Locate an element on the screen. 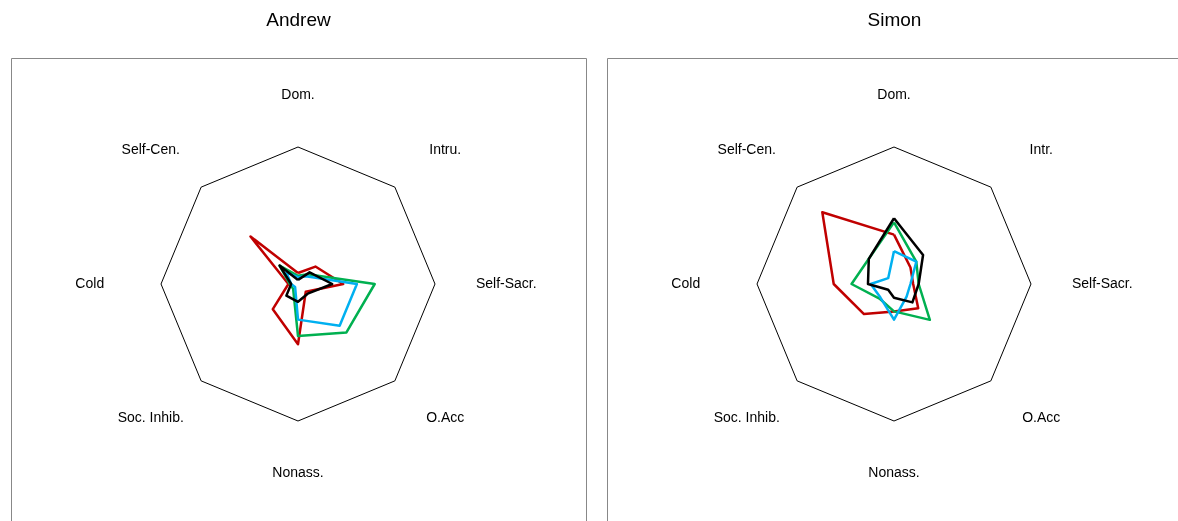  spoke-label: Intru. is located at coordinates (445, 149).